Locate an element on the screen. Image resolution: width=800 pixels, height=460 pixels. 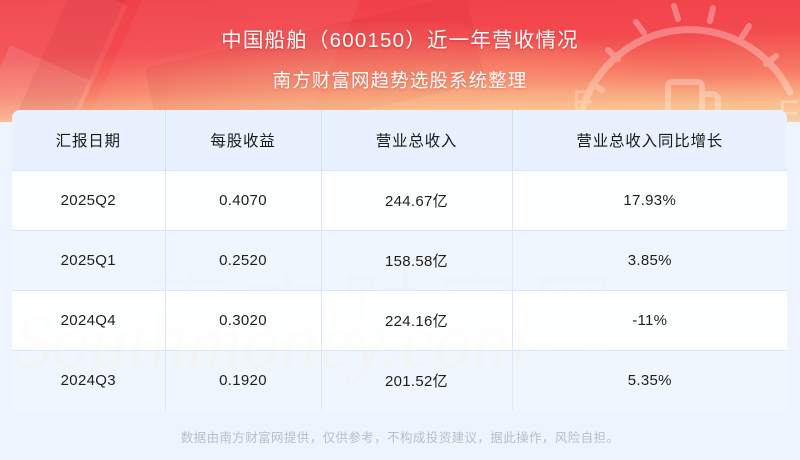
page-title: 中国船舶（600150）近一年营收情况 is located at coordinates (400, 40).